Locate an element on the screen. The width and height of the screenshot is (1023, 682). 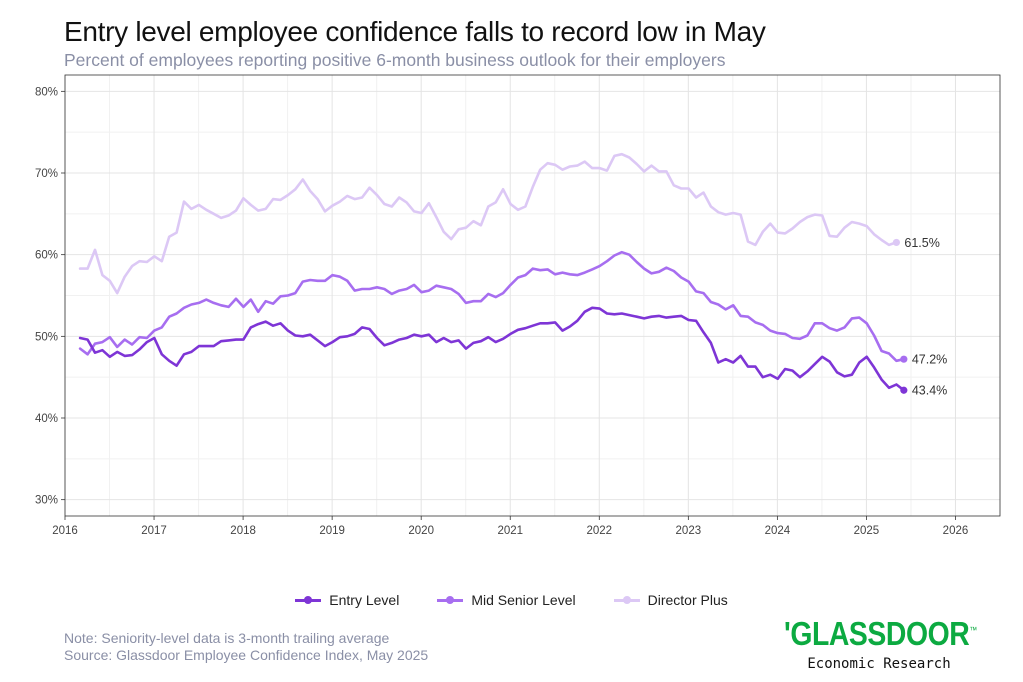
x-tick-label: 2019 is located at coordinates (332, 531).